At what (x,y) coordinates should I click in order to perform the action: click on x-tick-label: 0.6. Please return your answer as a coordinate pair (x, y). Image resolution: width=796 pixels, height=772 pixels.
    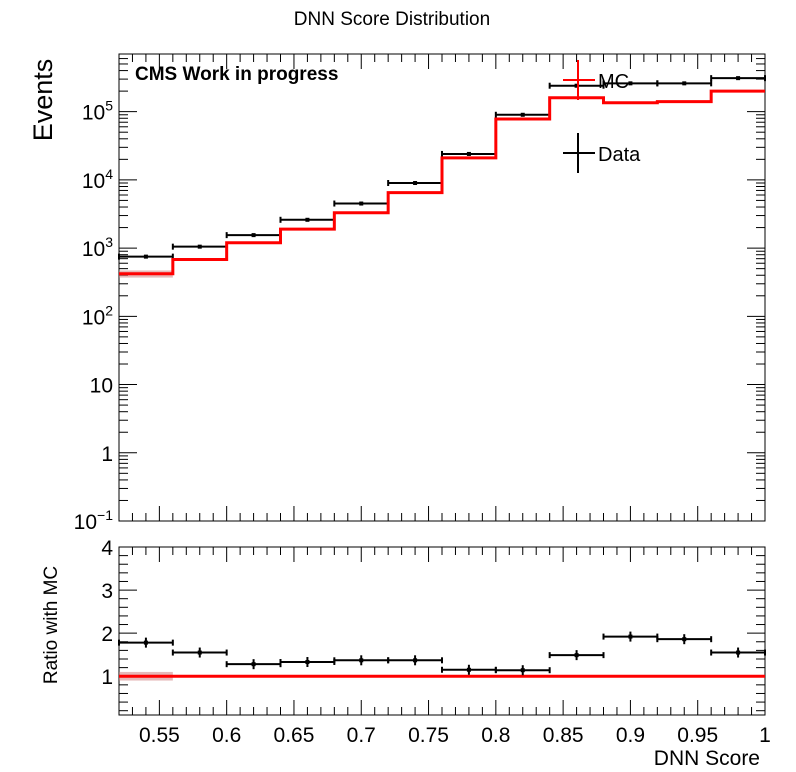
    Looking at the image, I should click on (226, 735).